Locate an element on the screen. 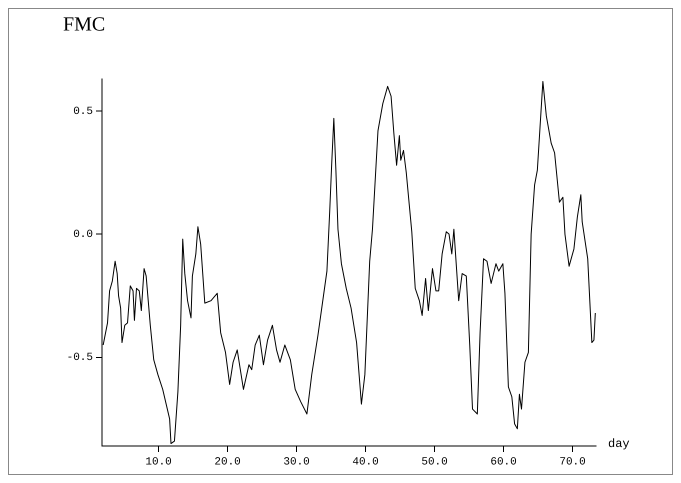 Image resolution: width=681 pixels, height=483 pixels. x-tick-label: 10.0 is located at coordinates (158, 462).